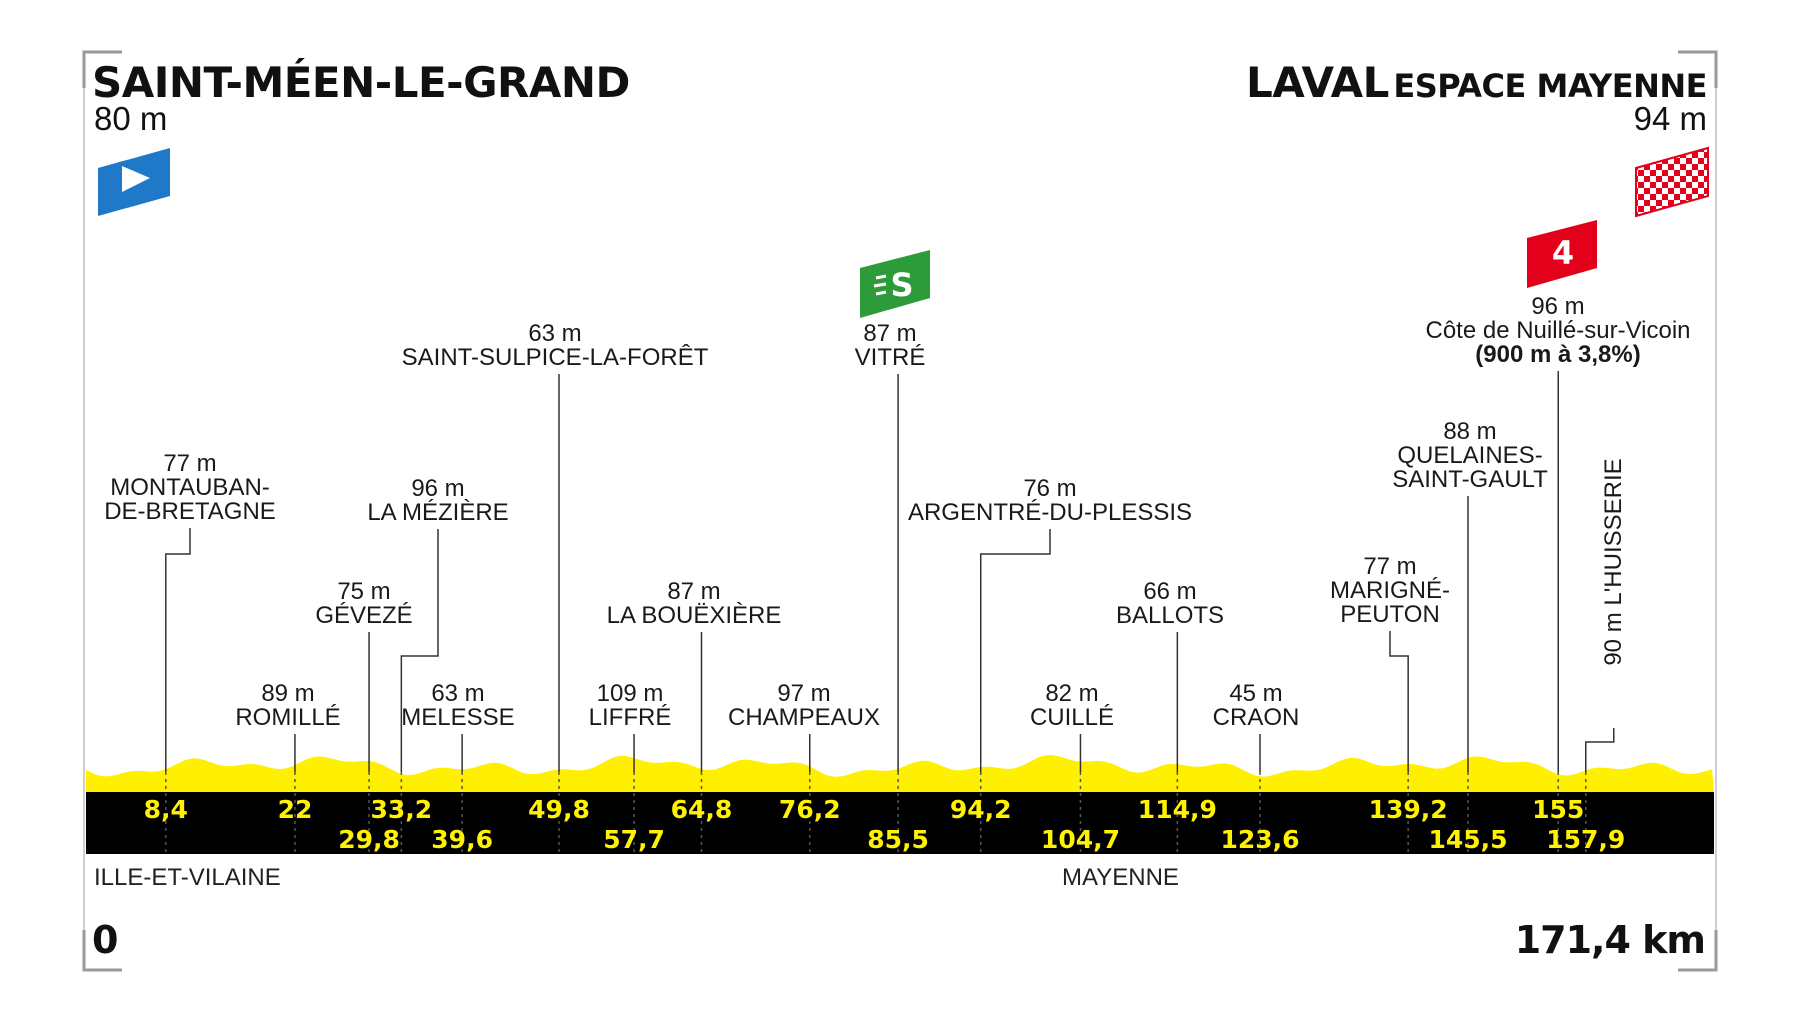 The width and height of the screenshot is (1800, 1013). Describe the element at coordinates (288, 717) in the screenshot. I see `place-name: ROMILLÉ` at that location.